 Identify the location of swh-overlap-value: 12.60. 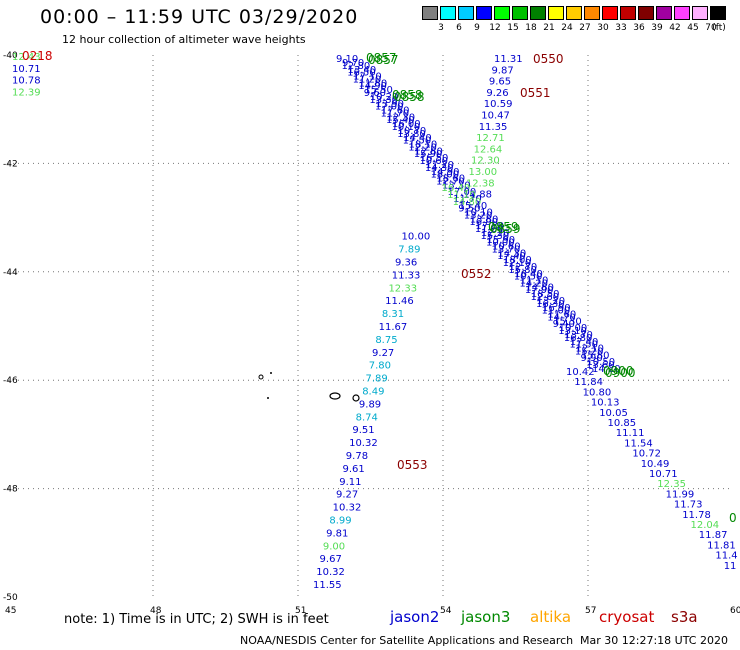
(544, 297).